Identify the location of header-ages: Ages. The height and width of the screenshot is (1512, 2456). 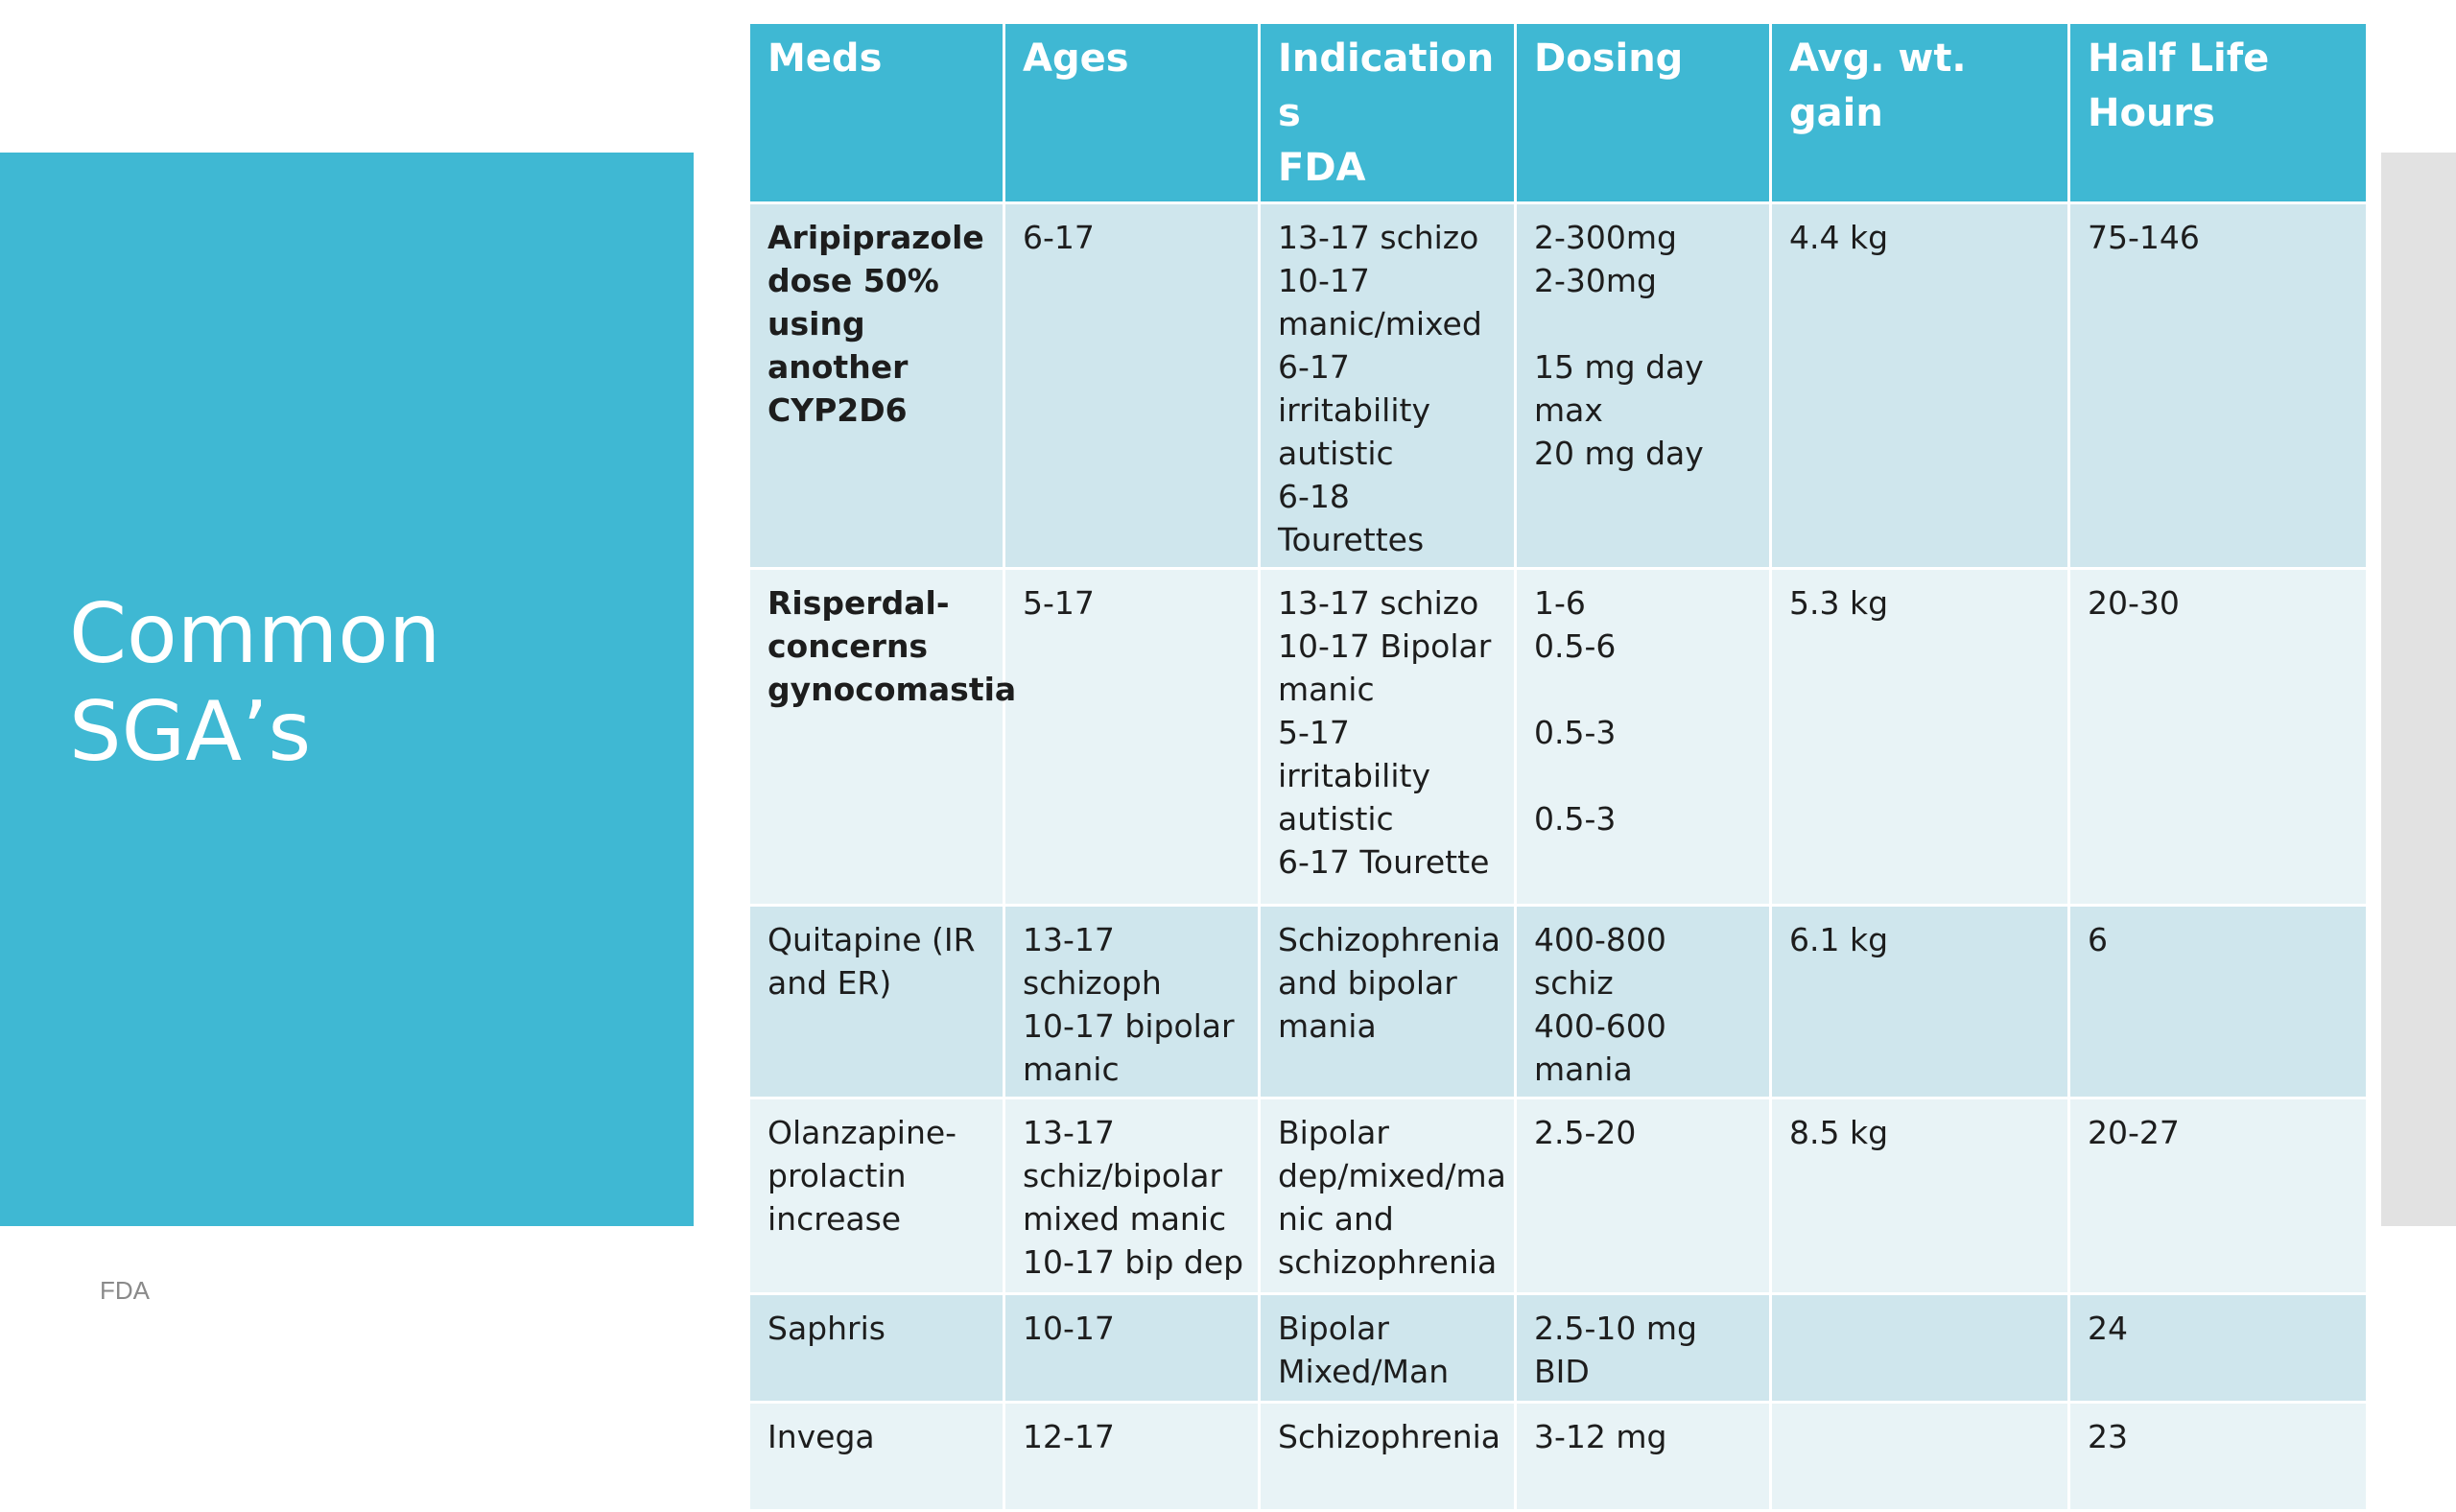
(1132, 112).